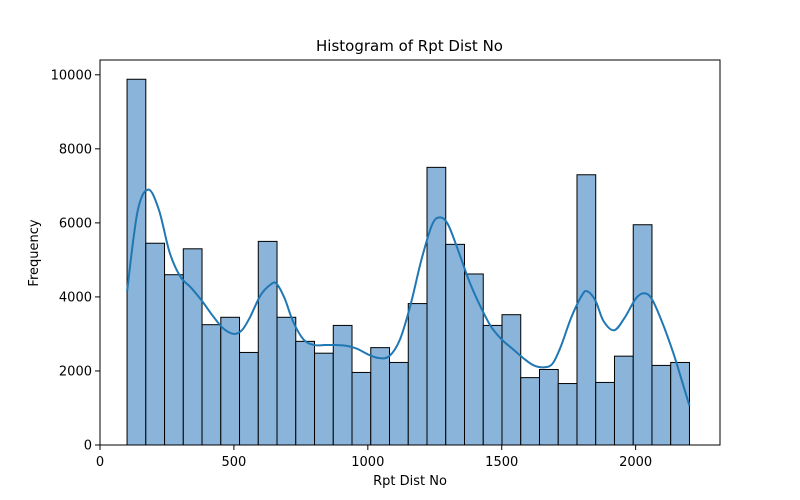 This screenshot has width=800, height=500. Describe the element at coordinates (88, 446) in the screenshot. I see `y-tick-label: 0` at that location.